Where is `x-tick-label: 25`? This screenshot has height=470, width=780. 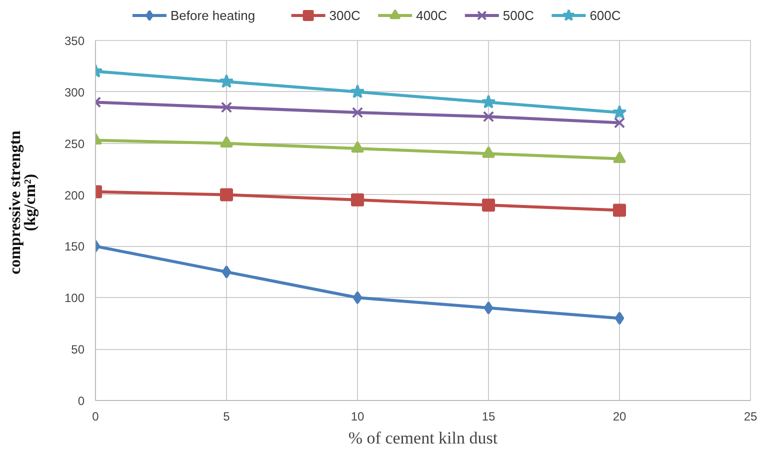 x-tick-label: 25 is located at coordinates (751, 417).